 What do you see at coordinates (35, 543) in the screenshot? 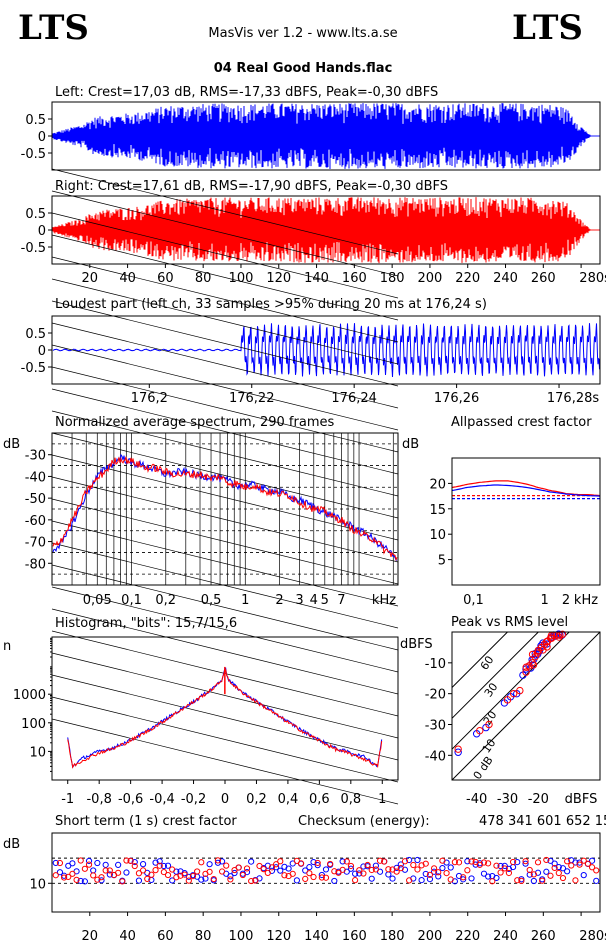
I see `spectrum-ytick-label: -70` at bounding box center [35, 543].